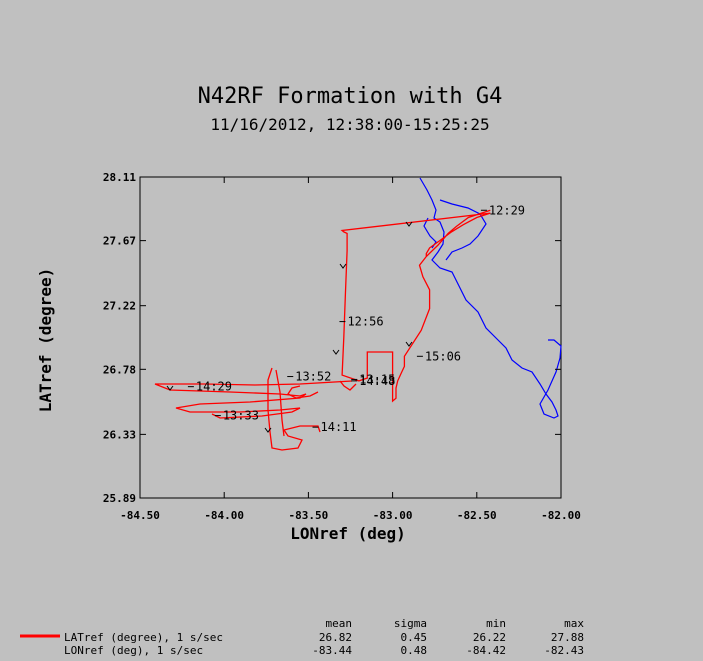 The image size is (703, 661). What do you see at coordinates (143, 637) in the screenshot?
I see `legend-label-lat: LATref (degree), 1 s/sec` at bounding box center [143, 637].